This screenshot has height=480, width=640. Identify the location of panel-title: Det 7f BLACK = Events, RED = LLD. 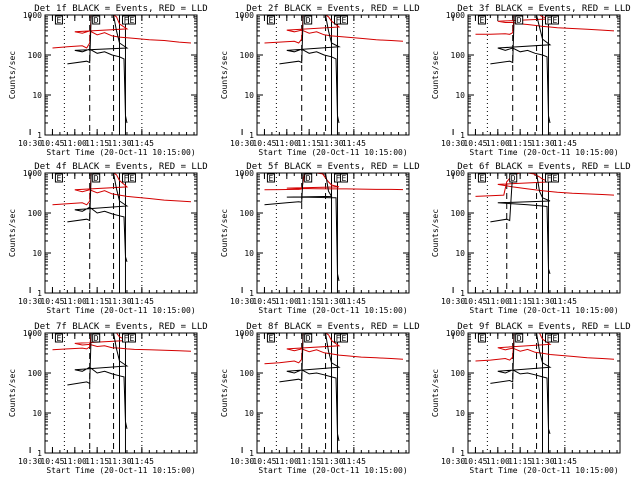
(120, 327).